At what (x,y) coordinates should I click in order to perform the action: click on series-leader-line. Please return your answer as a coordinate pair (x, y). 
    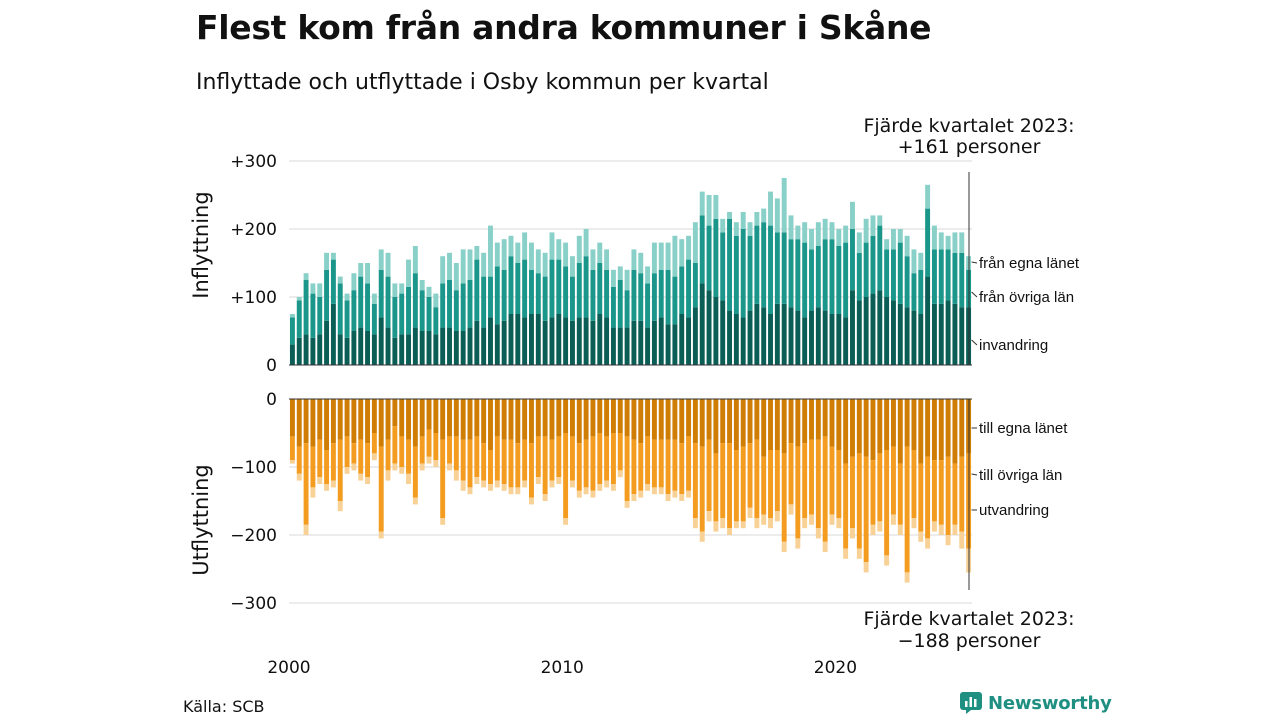
    Looking at the image, I should click on (974, 262).